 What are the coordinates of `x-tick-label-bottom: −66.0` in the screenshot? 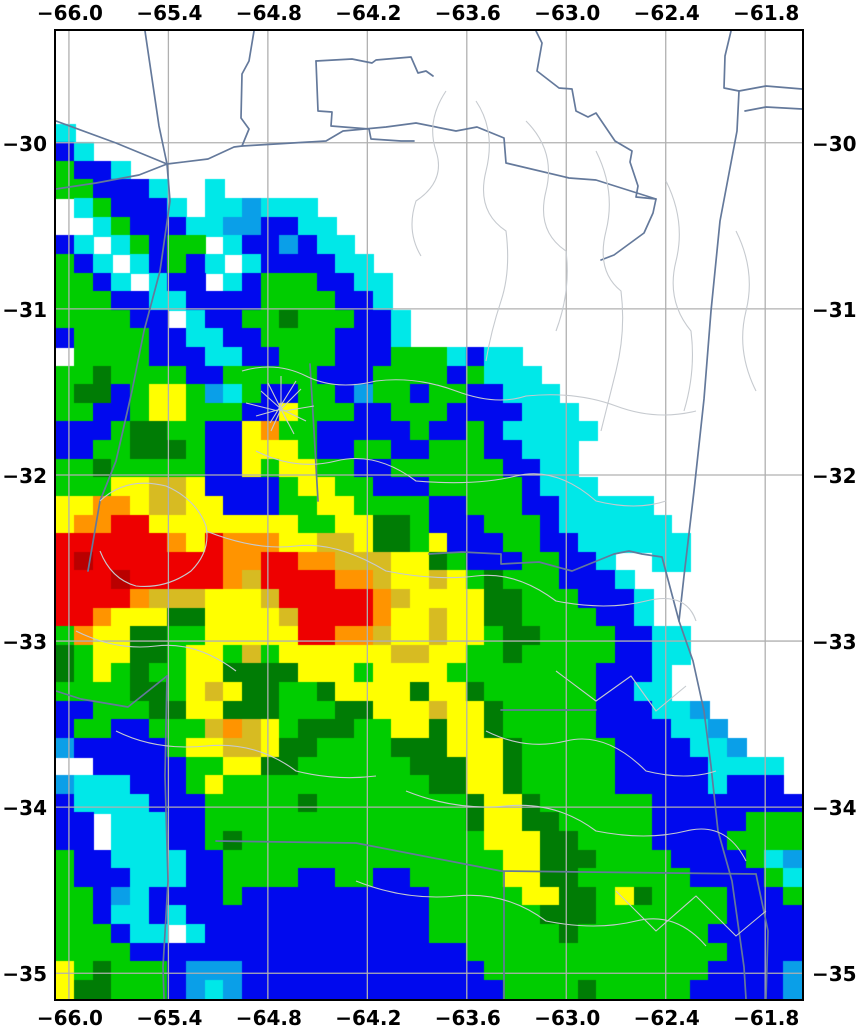 It's located at (69, 1018).